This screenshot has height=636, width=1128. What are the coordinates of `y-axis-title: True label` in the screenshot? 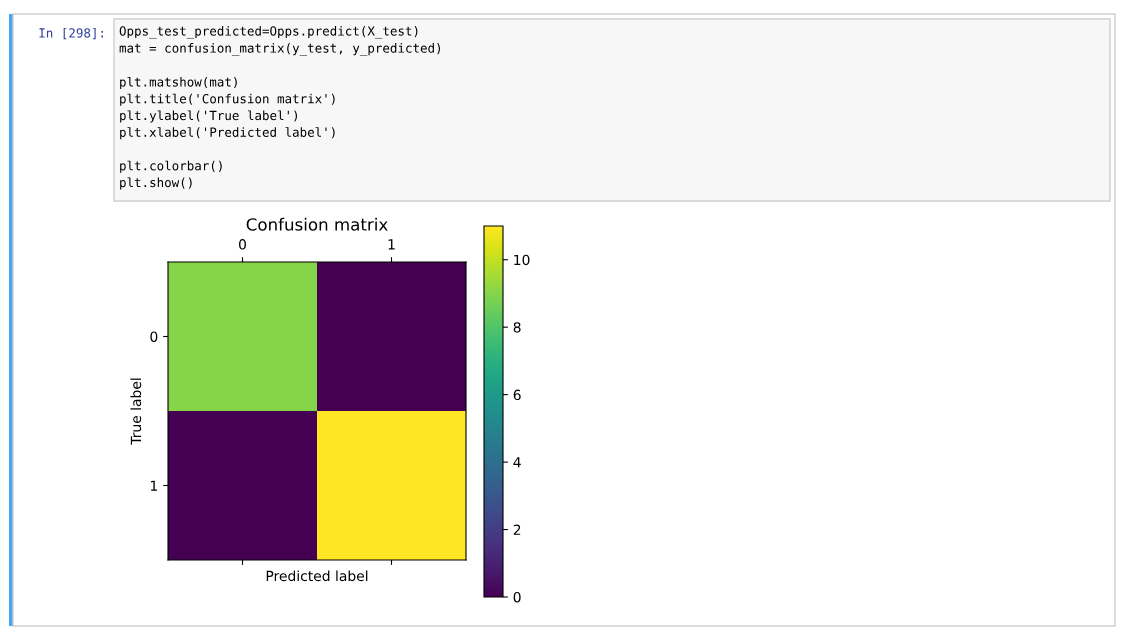 It's located at (136, 411).